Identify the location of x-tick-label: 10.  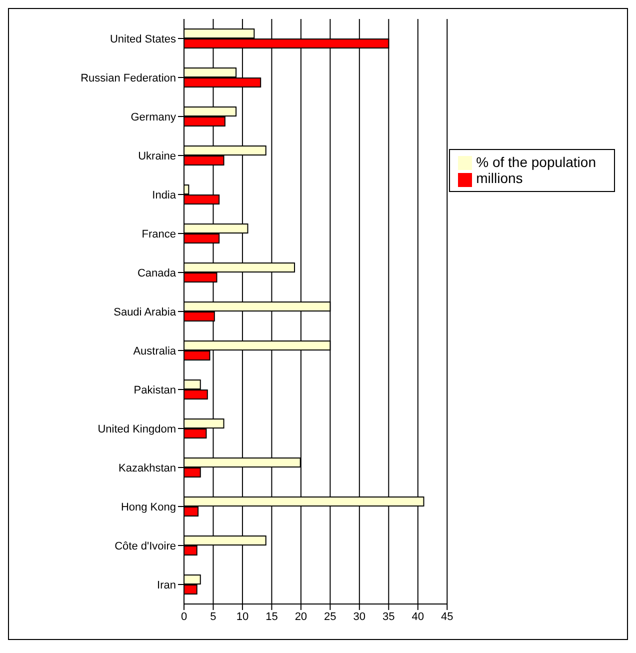
(242, 616).